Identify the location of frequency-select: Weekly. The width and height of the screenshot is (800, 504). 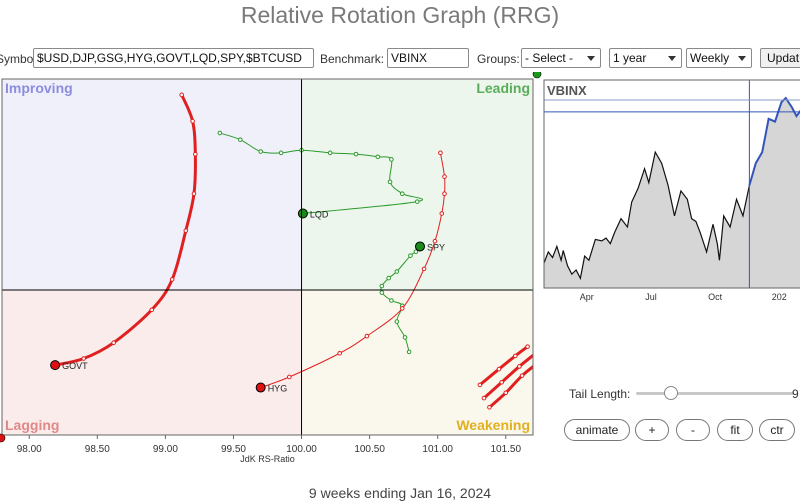
(719, 58).